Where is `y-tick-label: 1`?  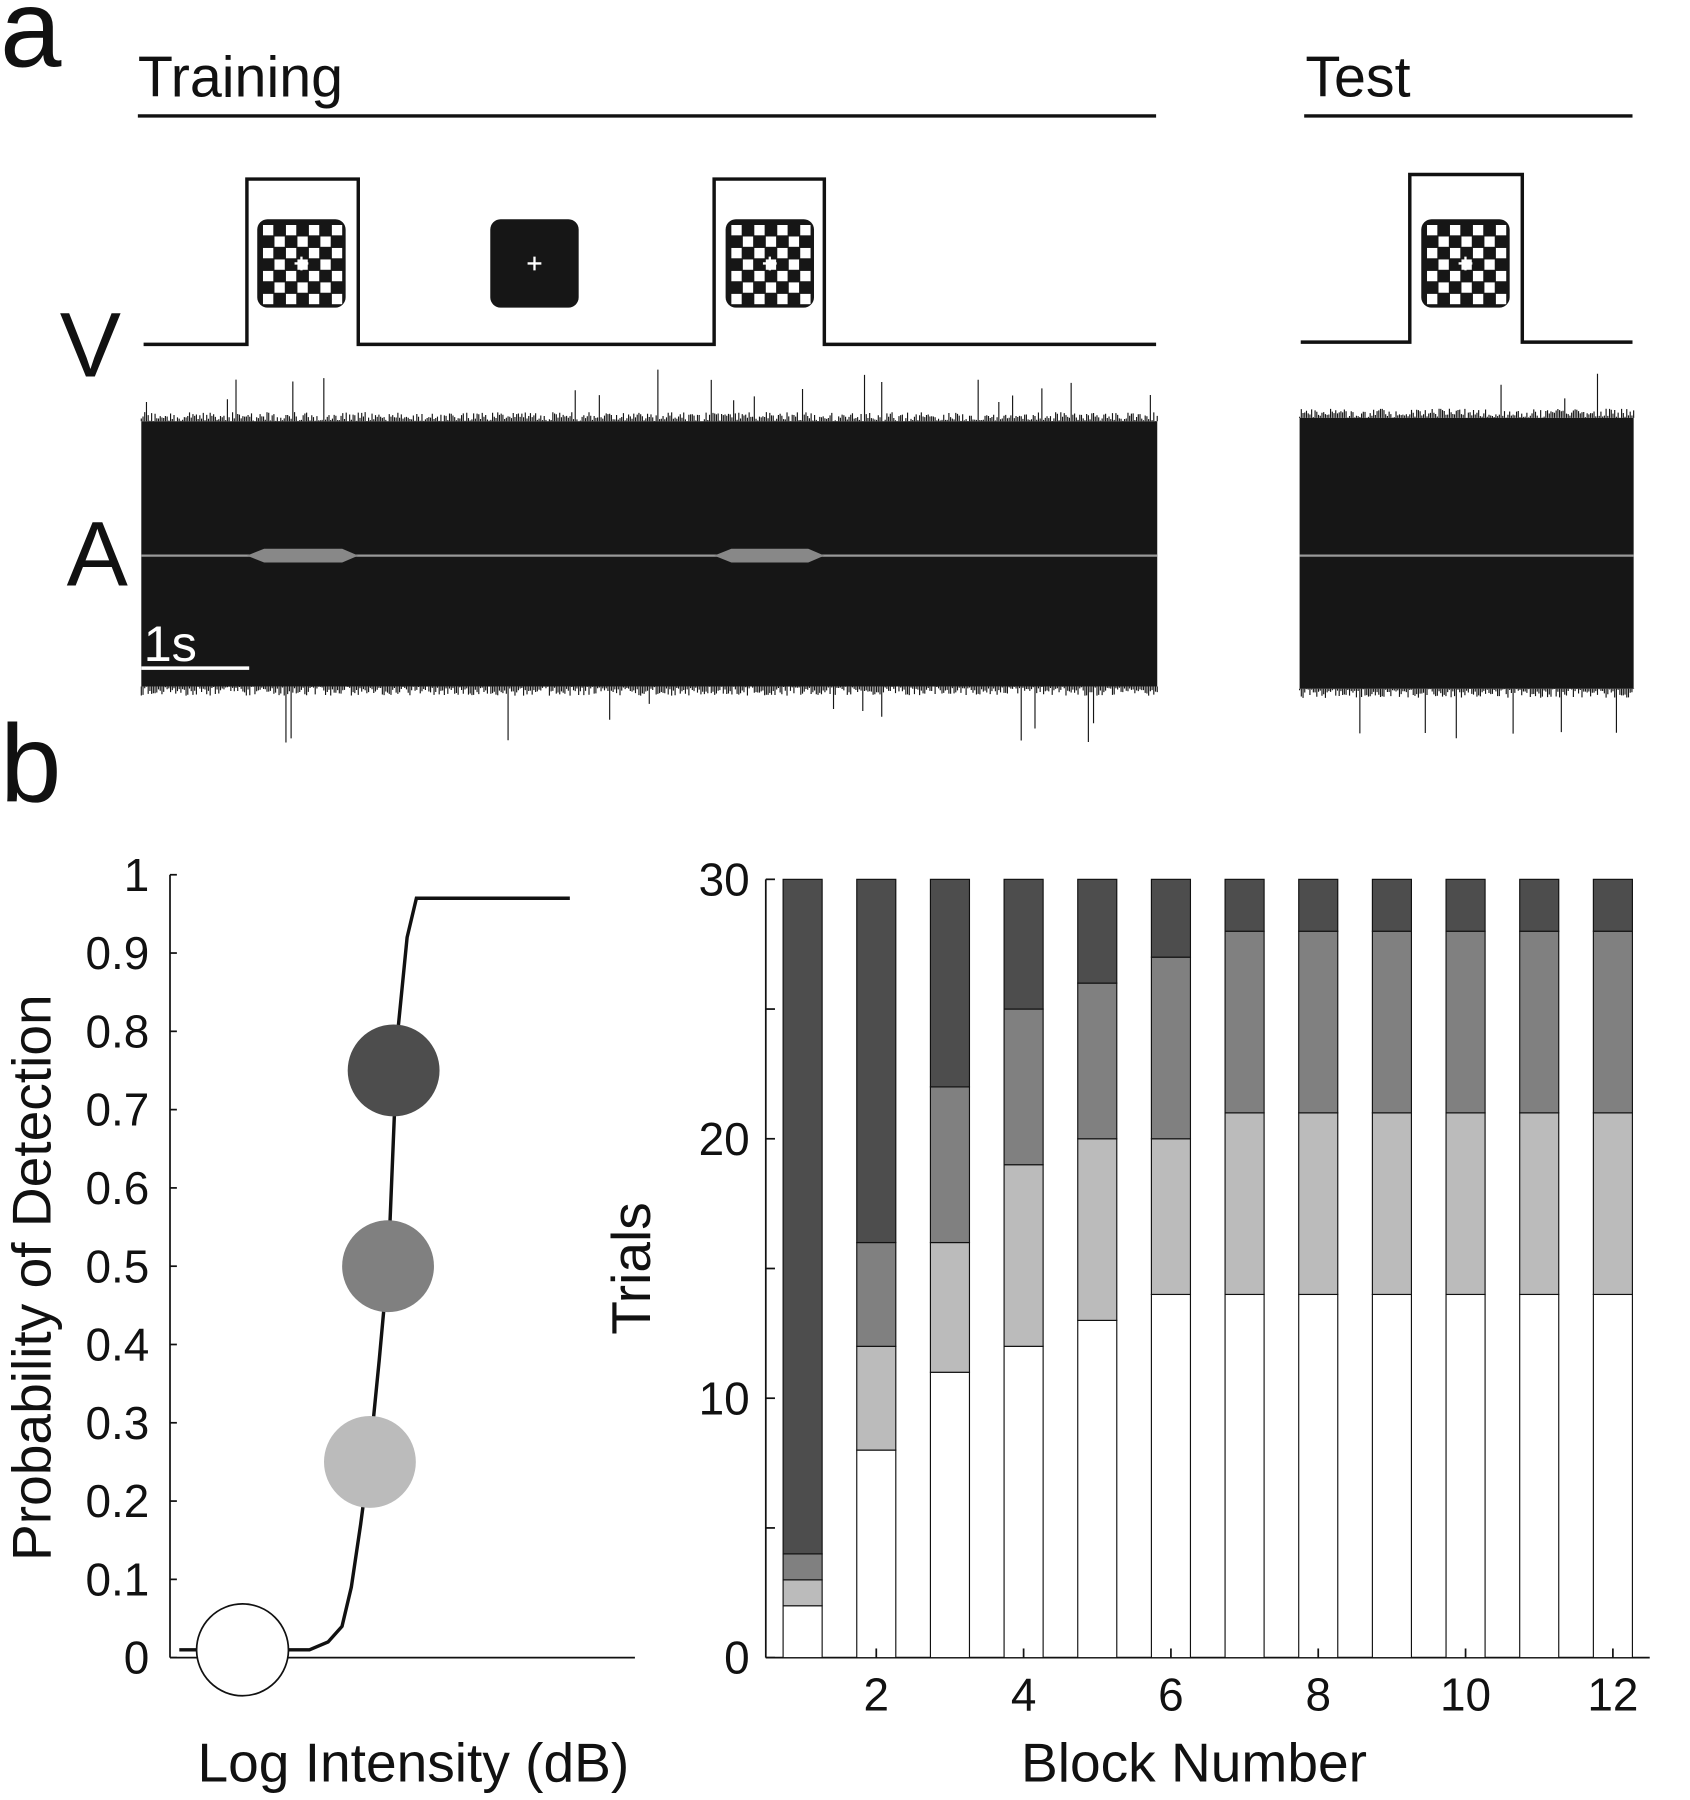
y-tick-label: 1 is located at coordinates (137, 875).